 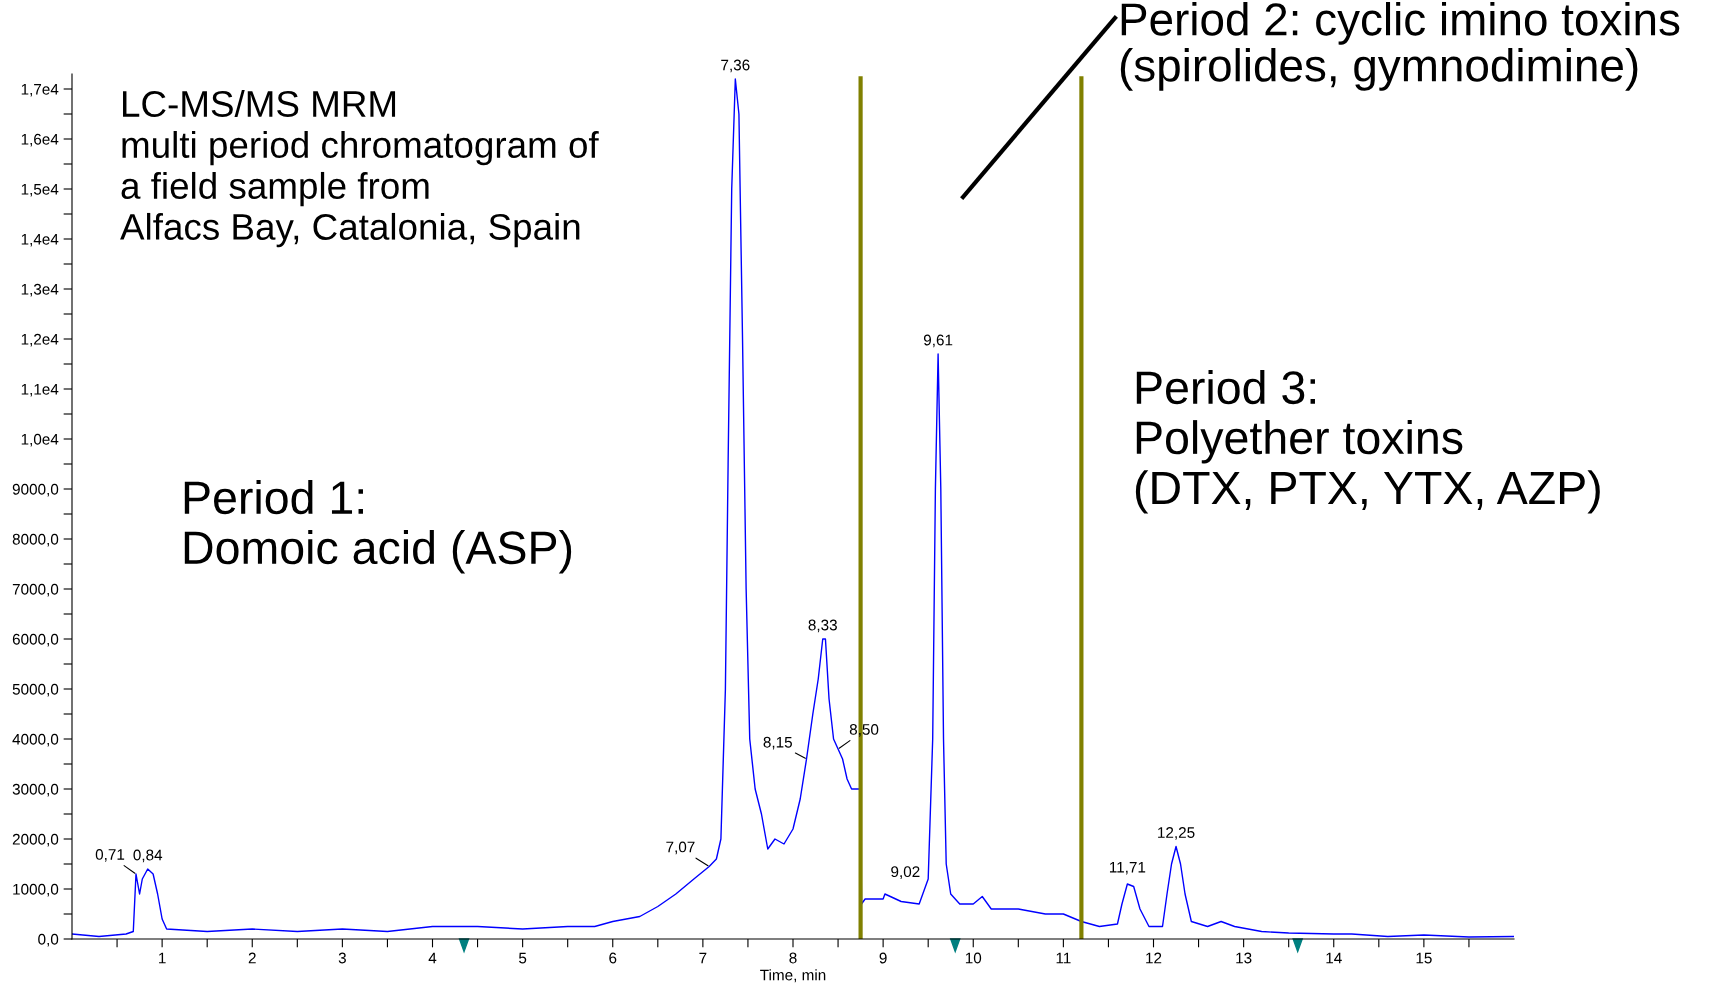 I want to click on y-tick-label: 1,5e4, so click(x=40, y=190).